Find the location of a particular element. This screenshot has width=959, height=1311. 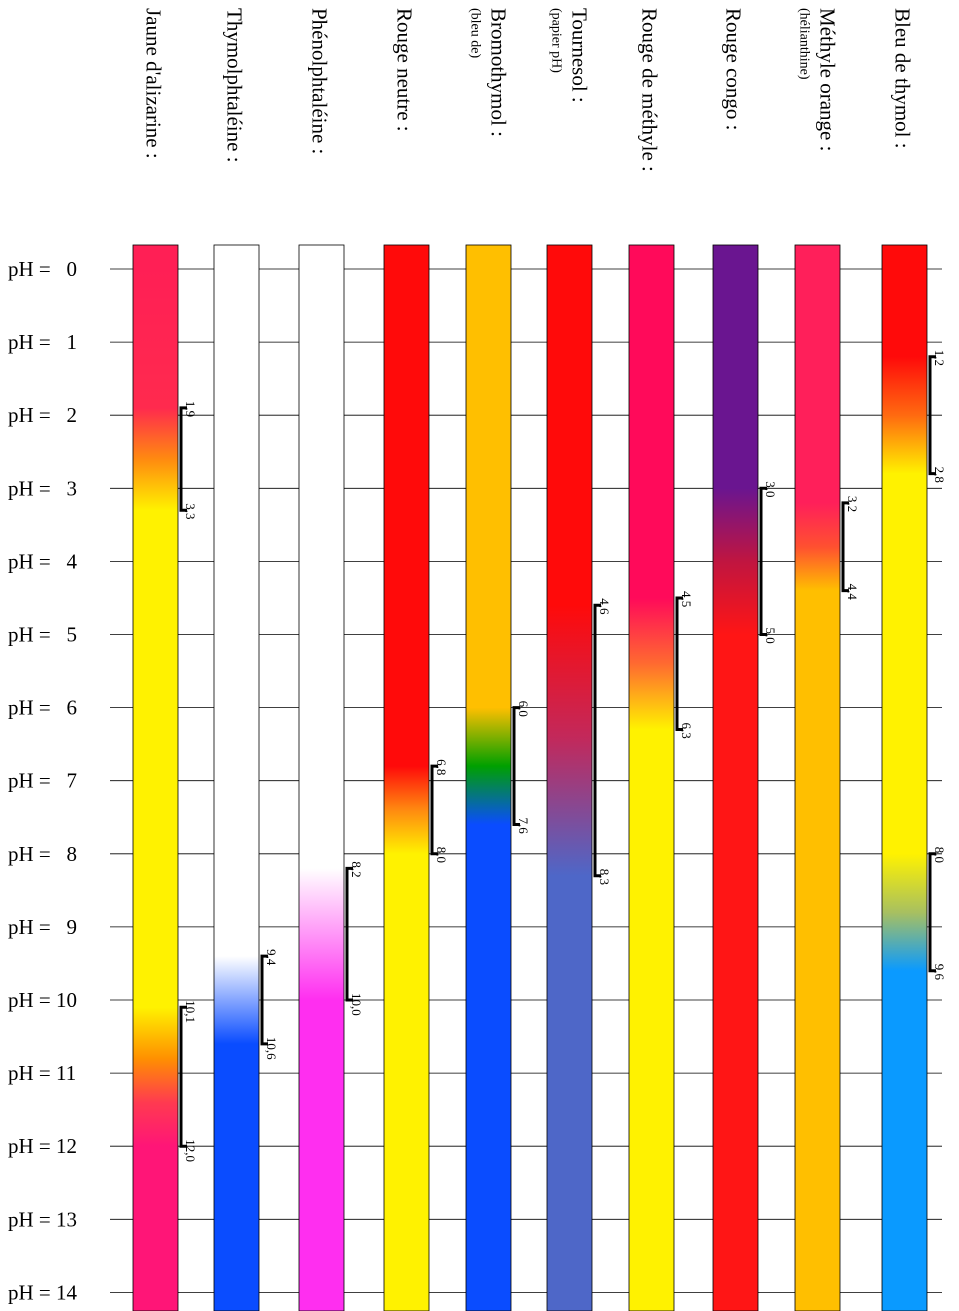

ph-tick-label: pH = 12 is located at coordinates (42, 1146).